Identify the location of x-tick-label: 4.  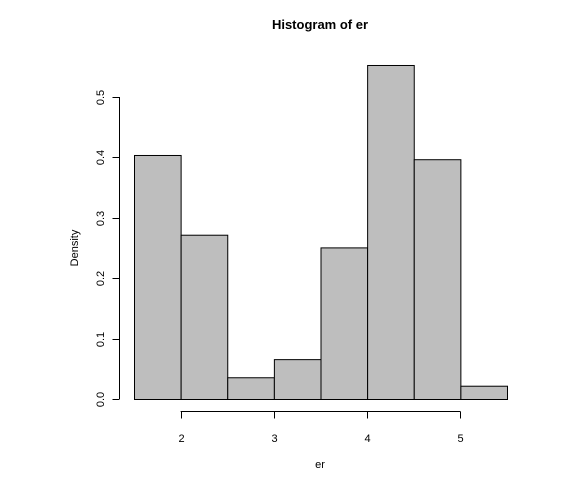
(367, 439).